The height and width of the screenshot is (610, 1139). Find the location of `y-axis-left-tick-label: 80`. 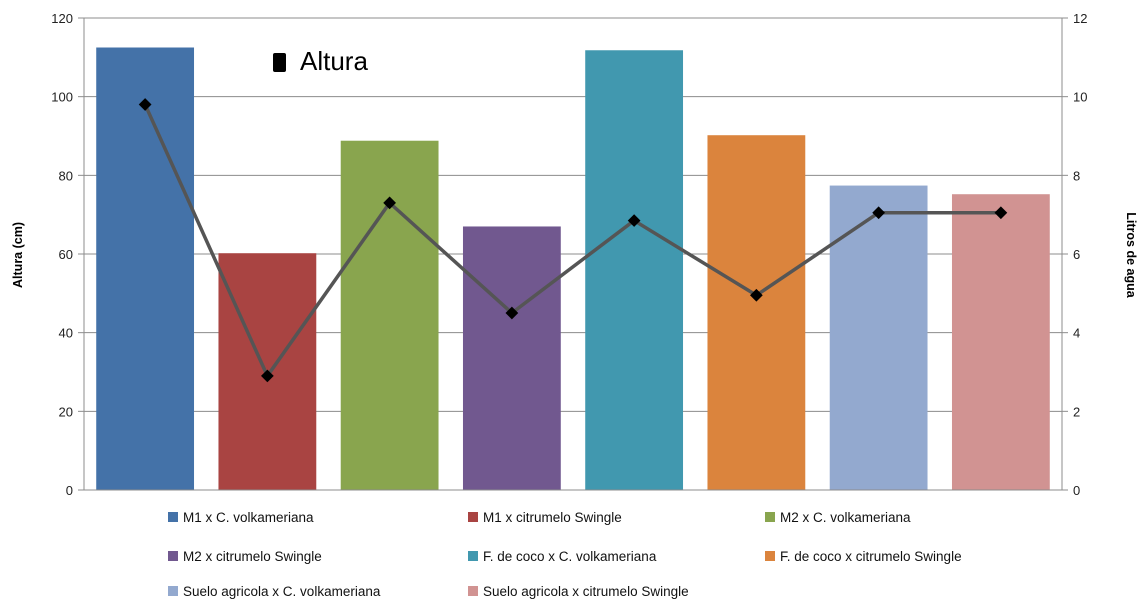

y-axis-left-tick-label: 80 is located at coordinates (66, 175).